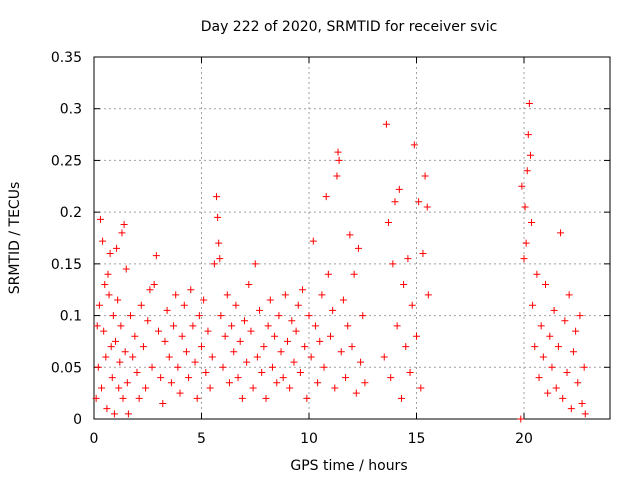 The image size is (640, 480). I want to click on x-axis-label: GPS time / hours, so click(348, 466).